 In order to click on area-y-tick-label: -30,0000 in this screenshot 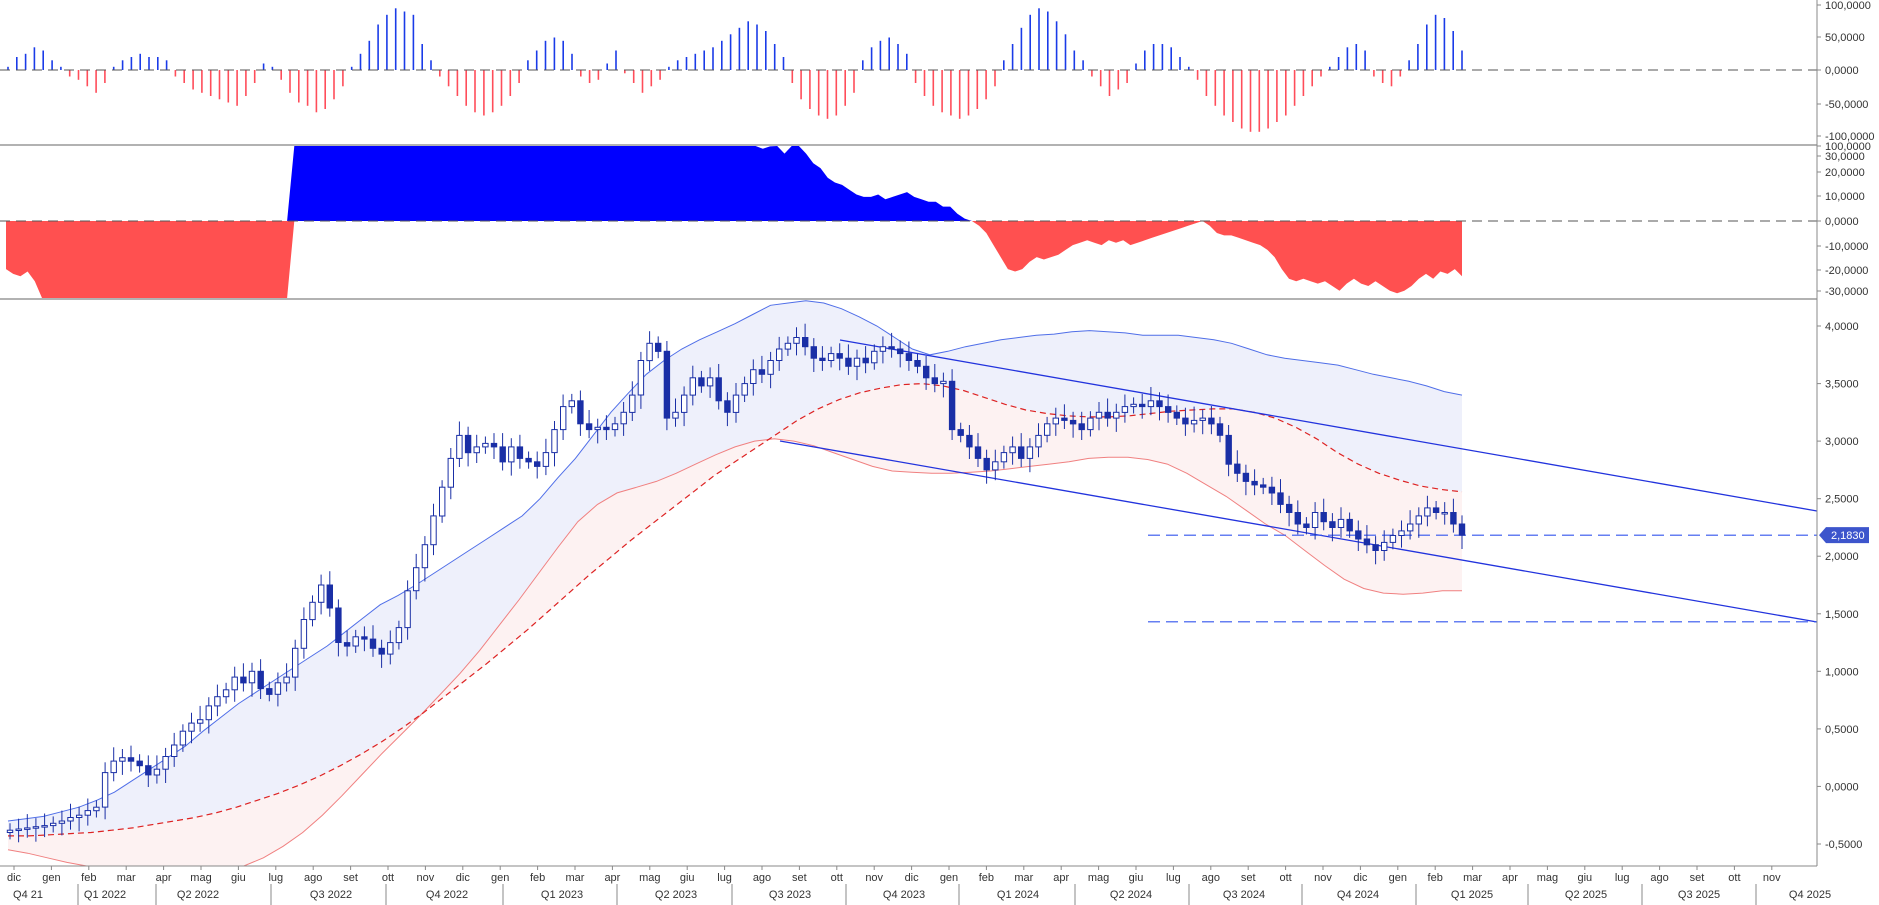, I will do `click(1846, 292)`.